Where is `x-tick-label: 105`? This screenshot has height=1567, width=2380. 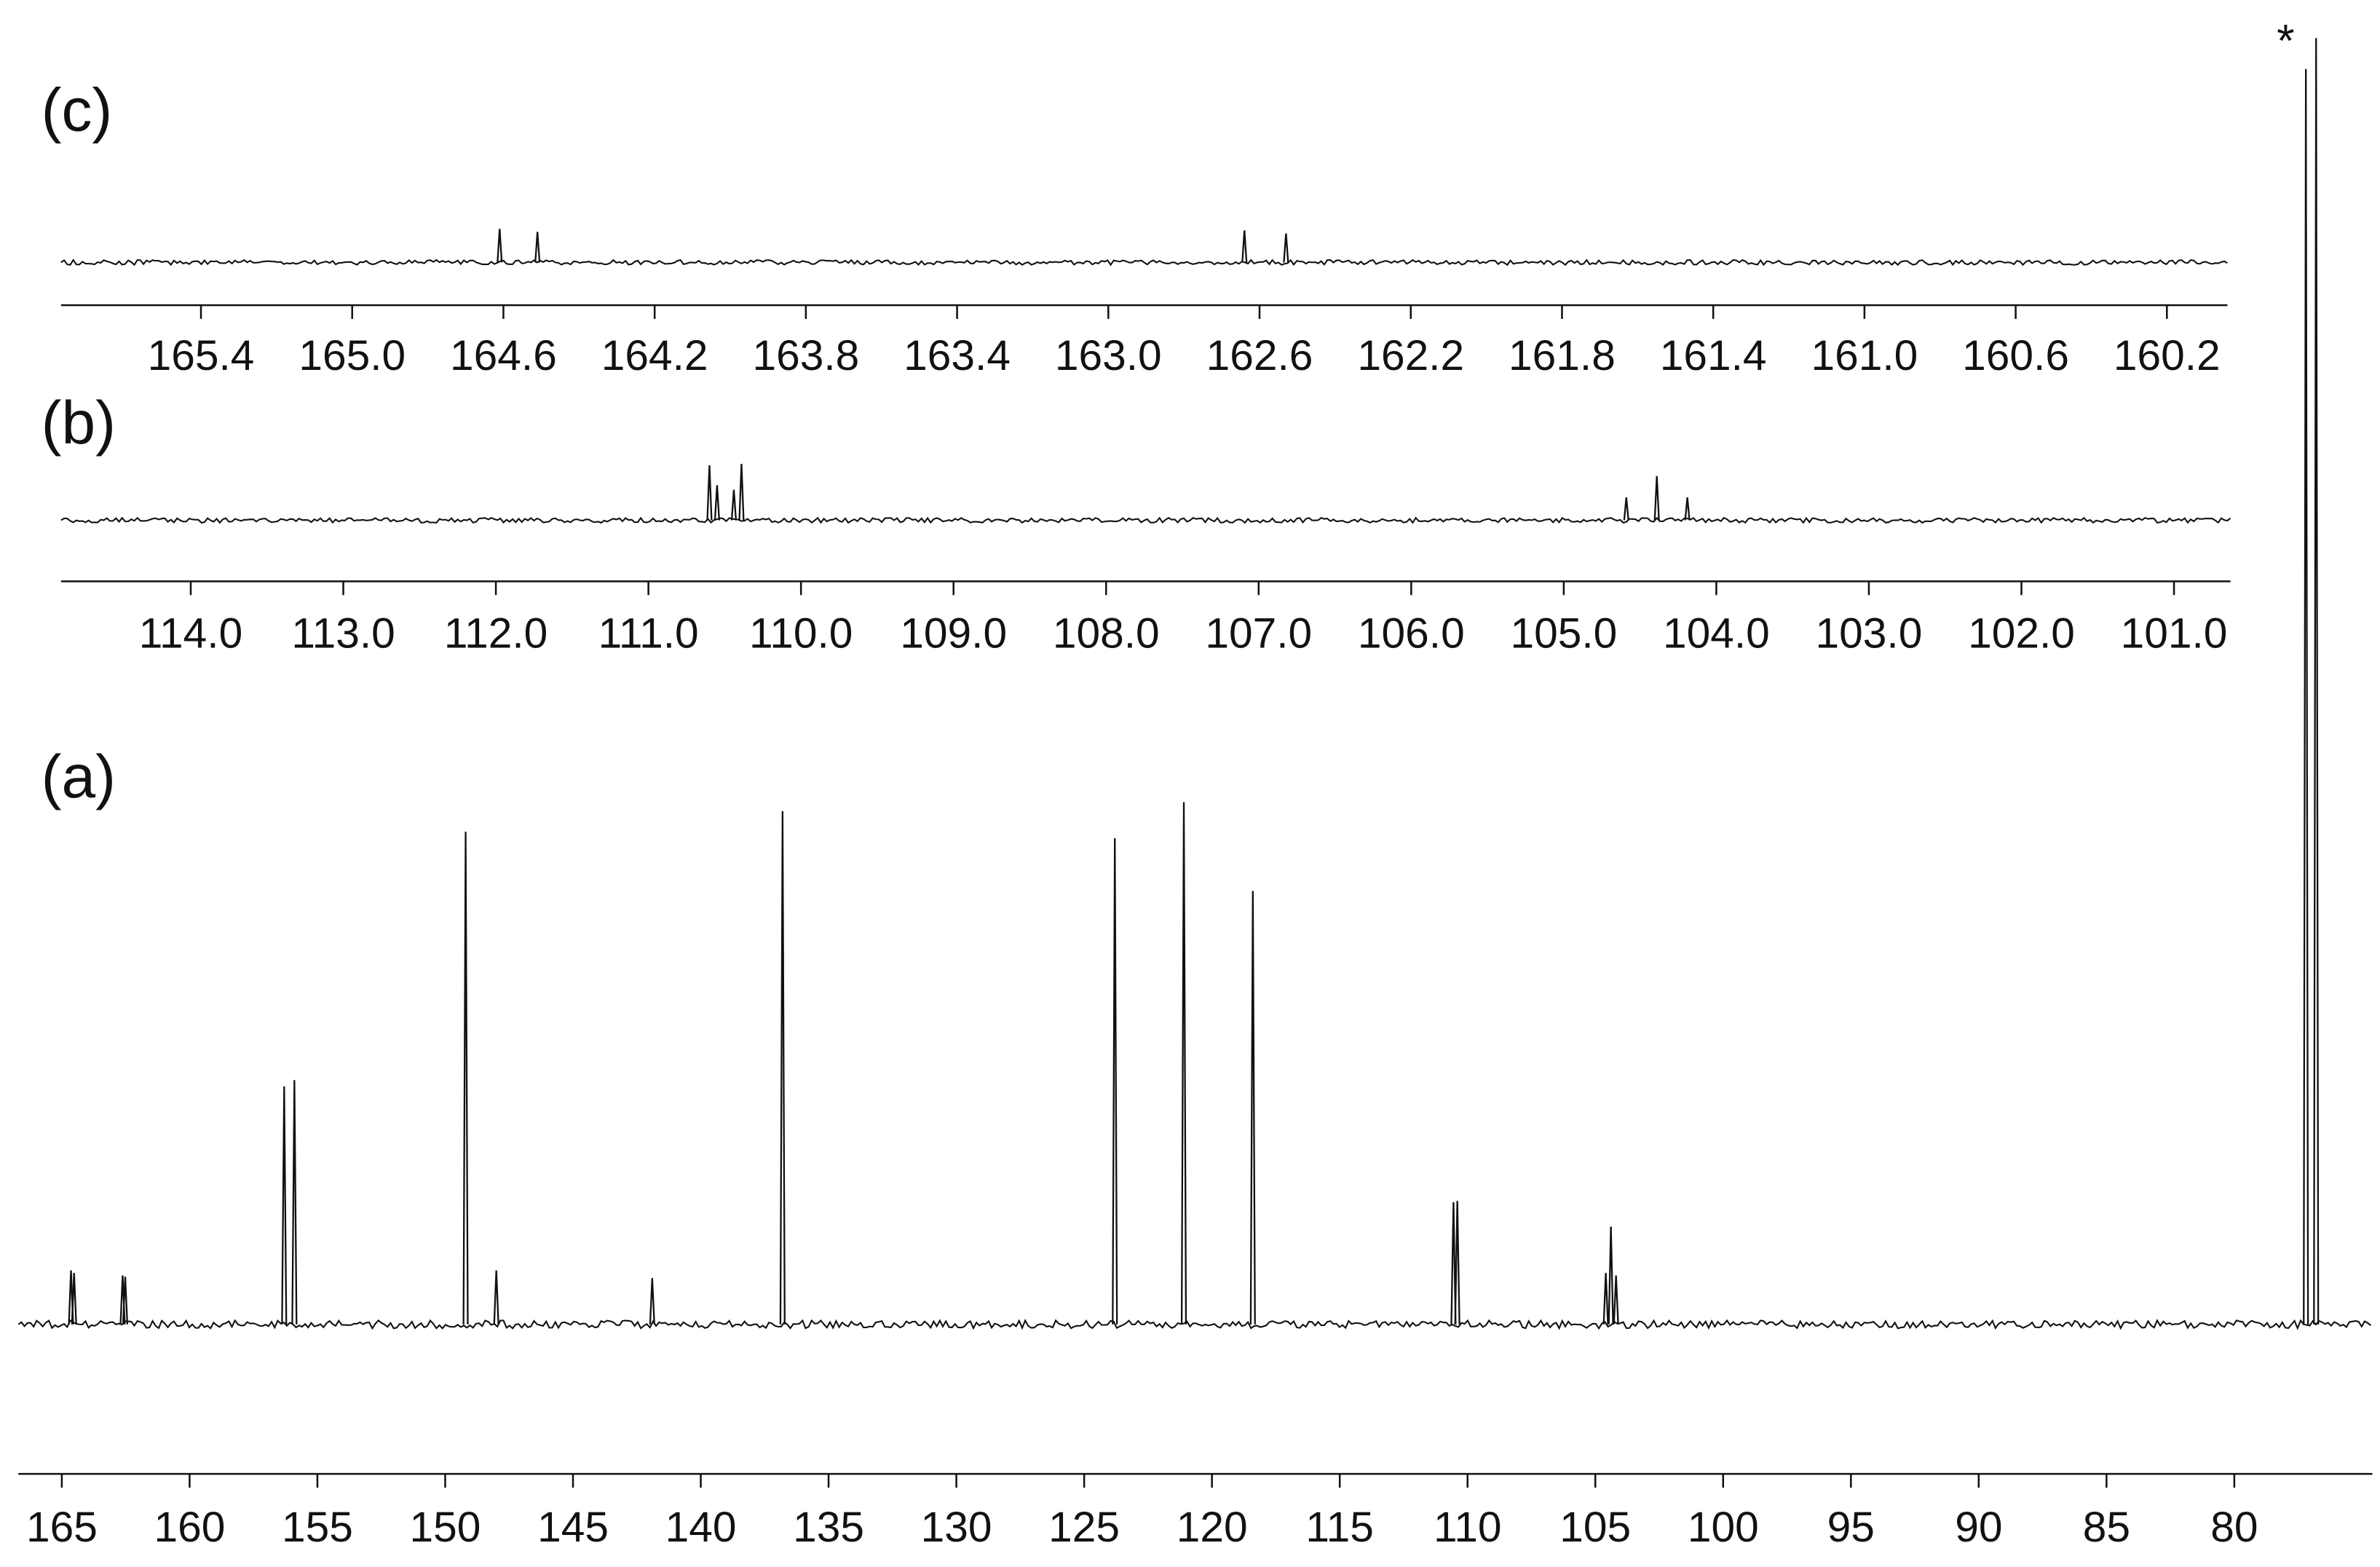
x-tick-label: 105 is located at coordinates (1595, 1527).